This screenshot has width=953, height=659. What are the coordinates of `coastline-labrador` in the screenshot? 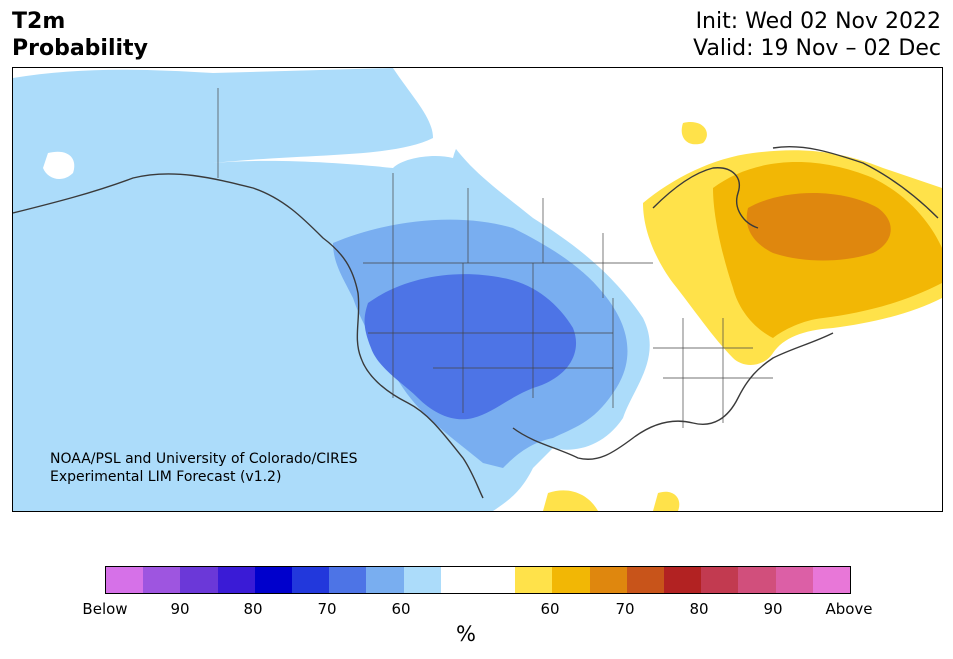 It's located at (855, 182).